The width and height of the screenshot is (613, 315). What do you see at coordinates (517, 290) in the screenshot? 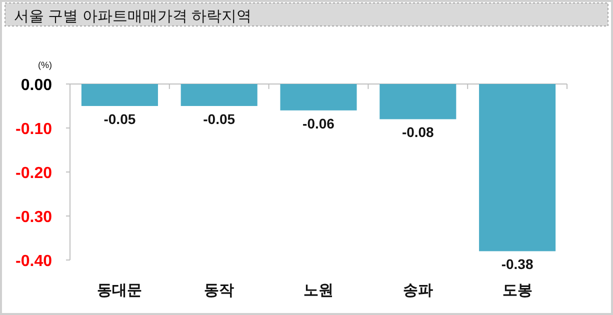
I see `x-tick-label: 도봉` at bounding box center [517, 290].